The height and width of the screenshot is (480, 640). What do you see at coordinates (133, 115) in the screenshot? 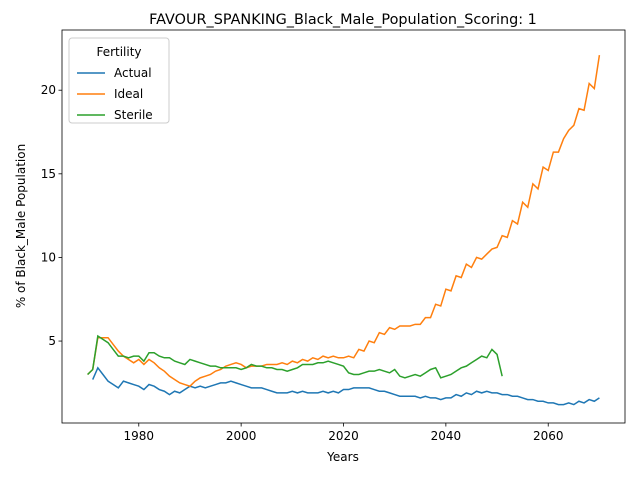
I see `legend-label: Sterile` at bounding box center [133, 115].